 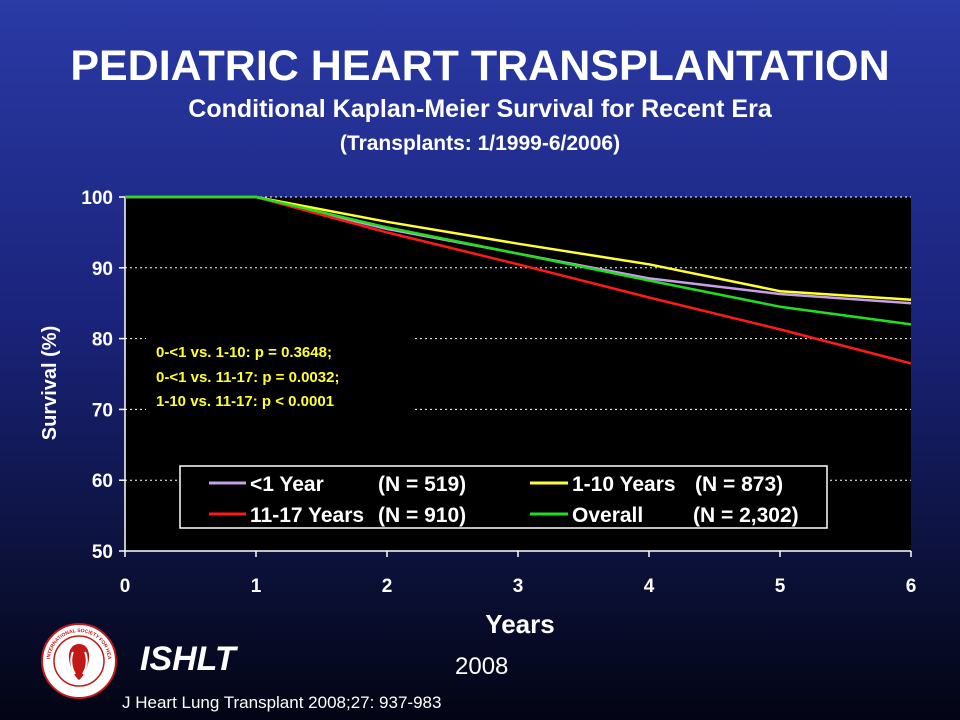 I want to click on citation: J Heart Lung Transplant 2008;27: 937-983, so click(x=282, y=702).